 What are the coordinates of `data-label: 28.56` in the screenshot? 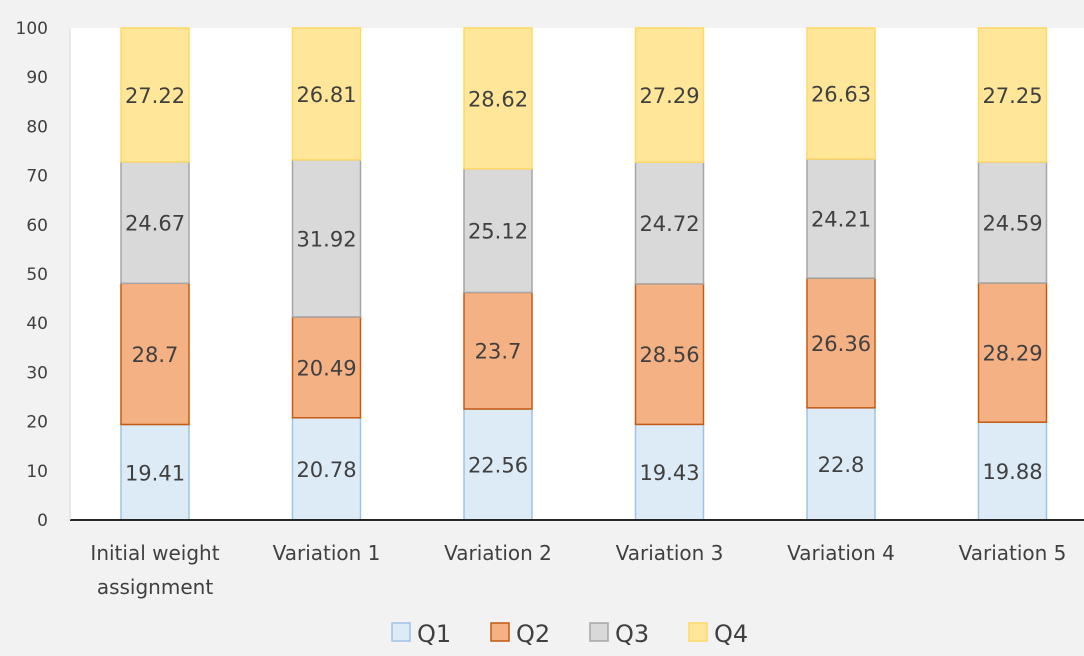 It's located at (669, 355).